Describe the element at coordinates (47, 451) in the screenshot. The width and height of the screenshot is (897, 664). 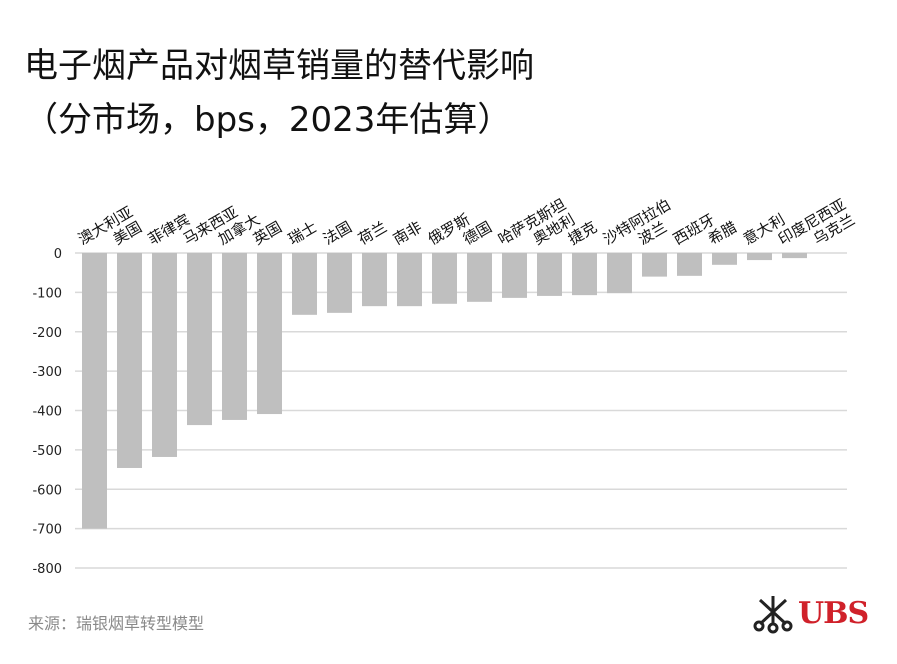
I see `y-tick-label: -500` at that location.